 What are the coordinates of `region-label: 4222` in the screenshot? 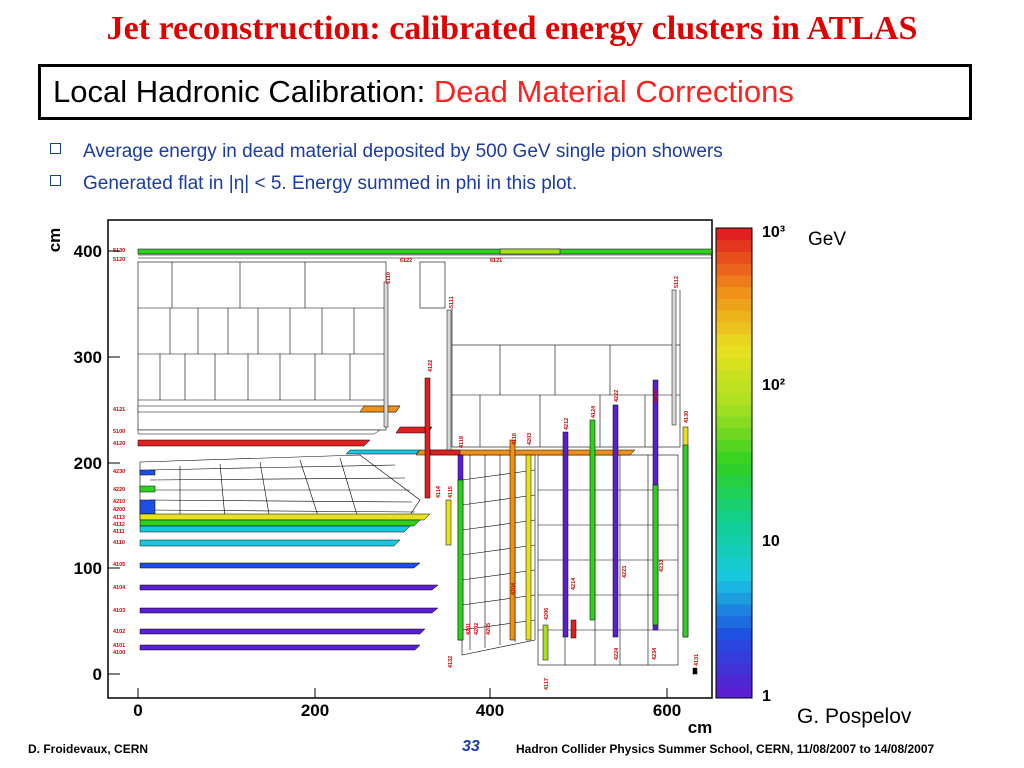 It's located at (617, 396).